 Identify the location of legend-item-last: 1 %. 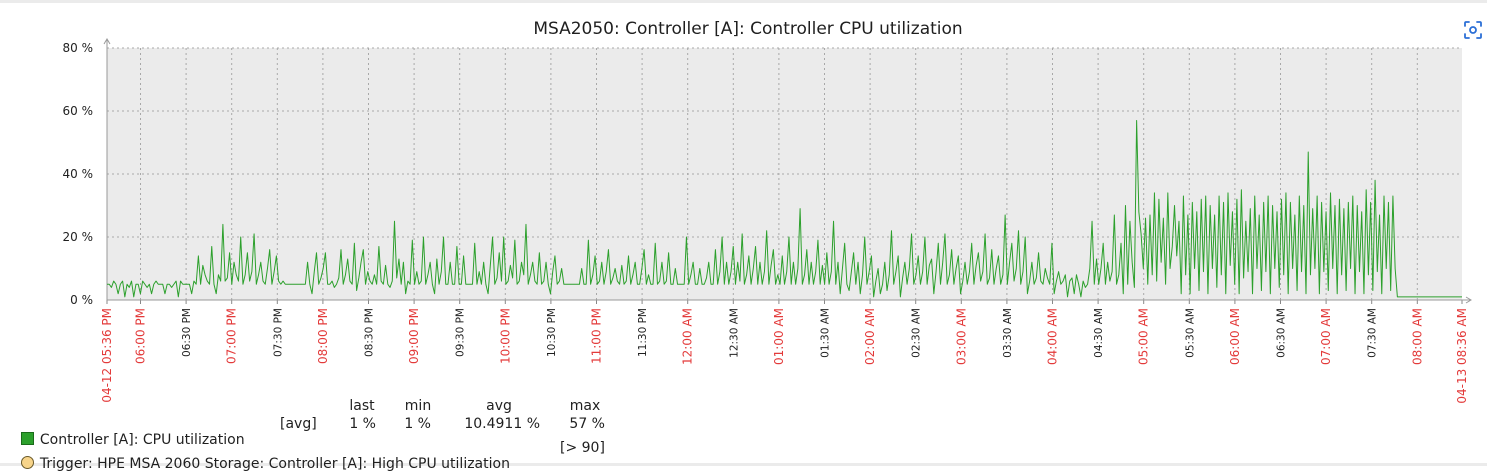
(362, 424).